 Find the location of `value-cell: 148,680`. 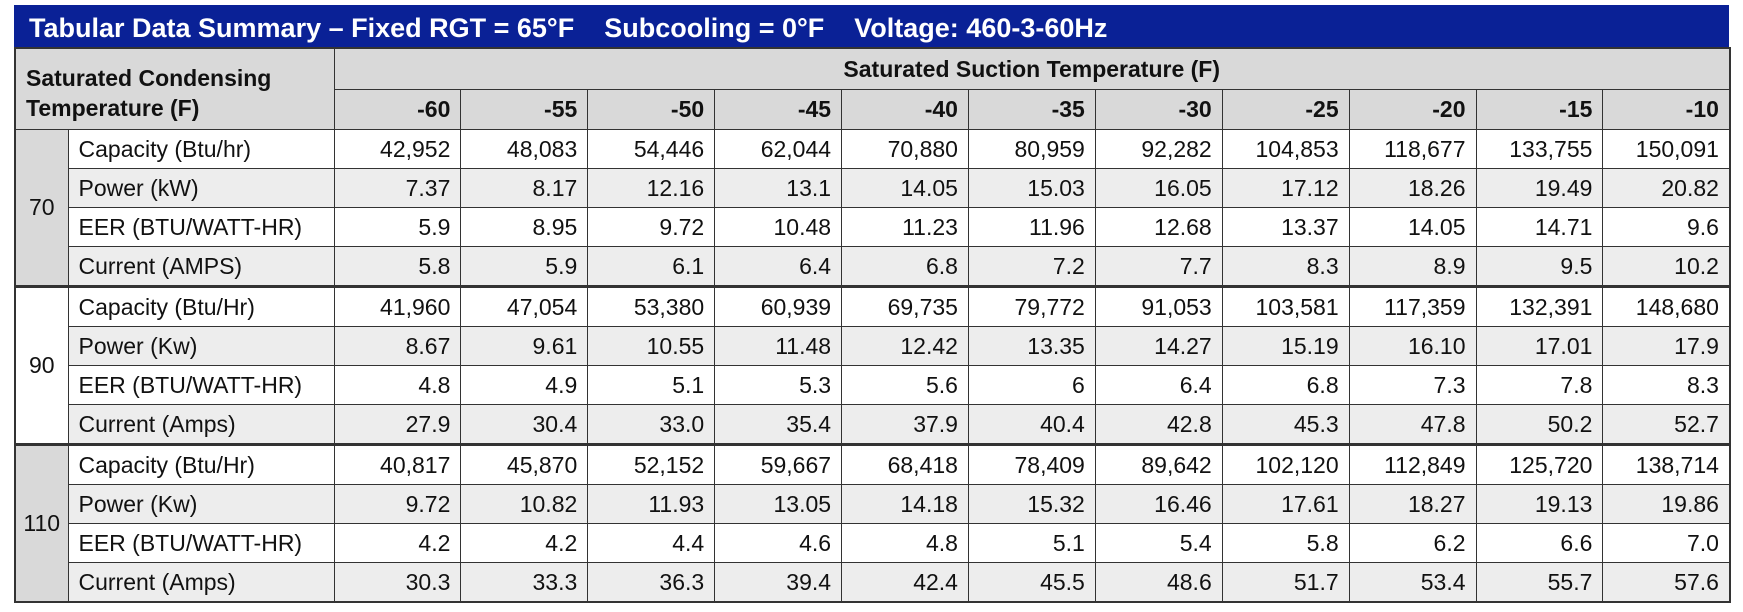

value-cell: 148,680 is located at coordinates (1666, 306).